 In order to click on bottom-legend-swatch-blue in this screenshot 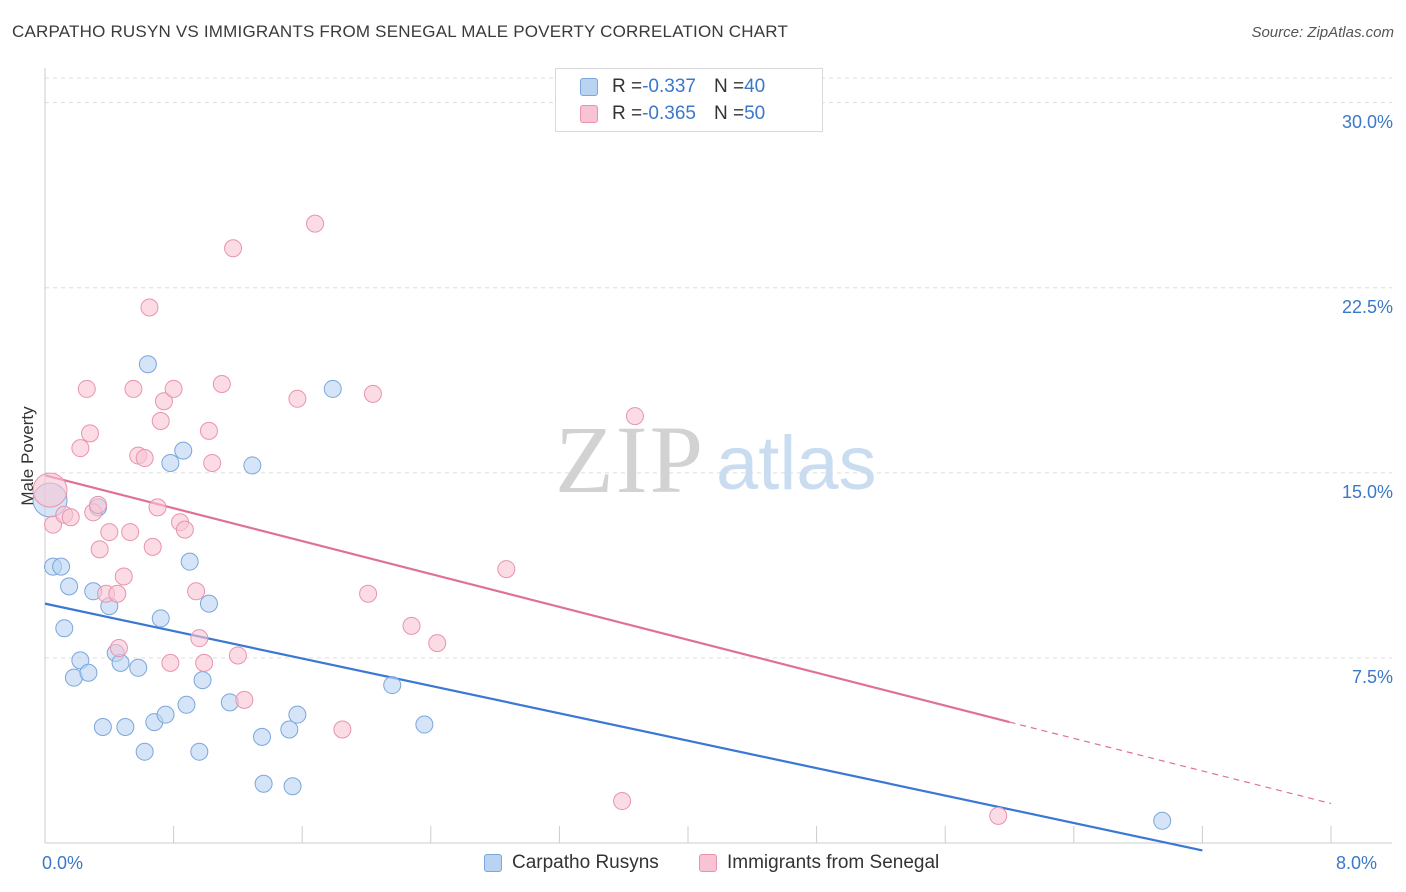, I will do `click(493, 863)`.